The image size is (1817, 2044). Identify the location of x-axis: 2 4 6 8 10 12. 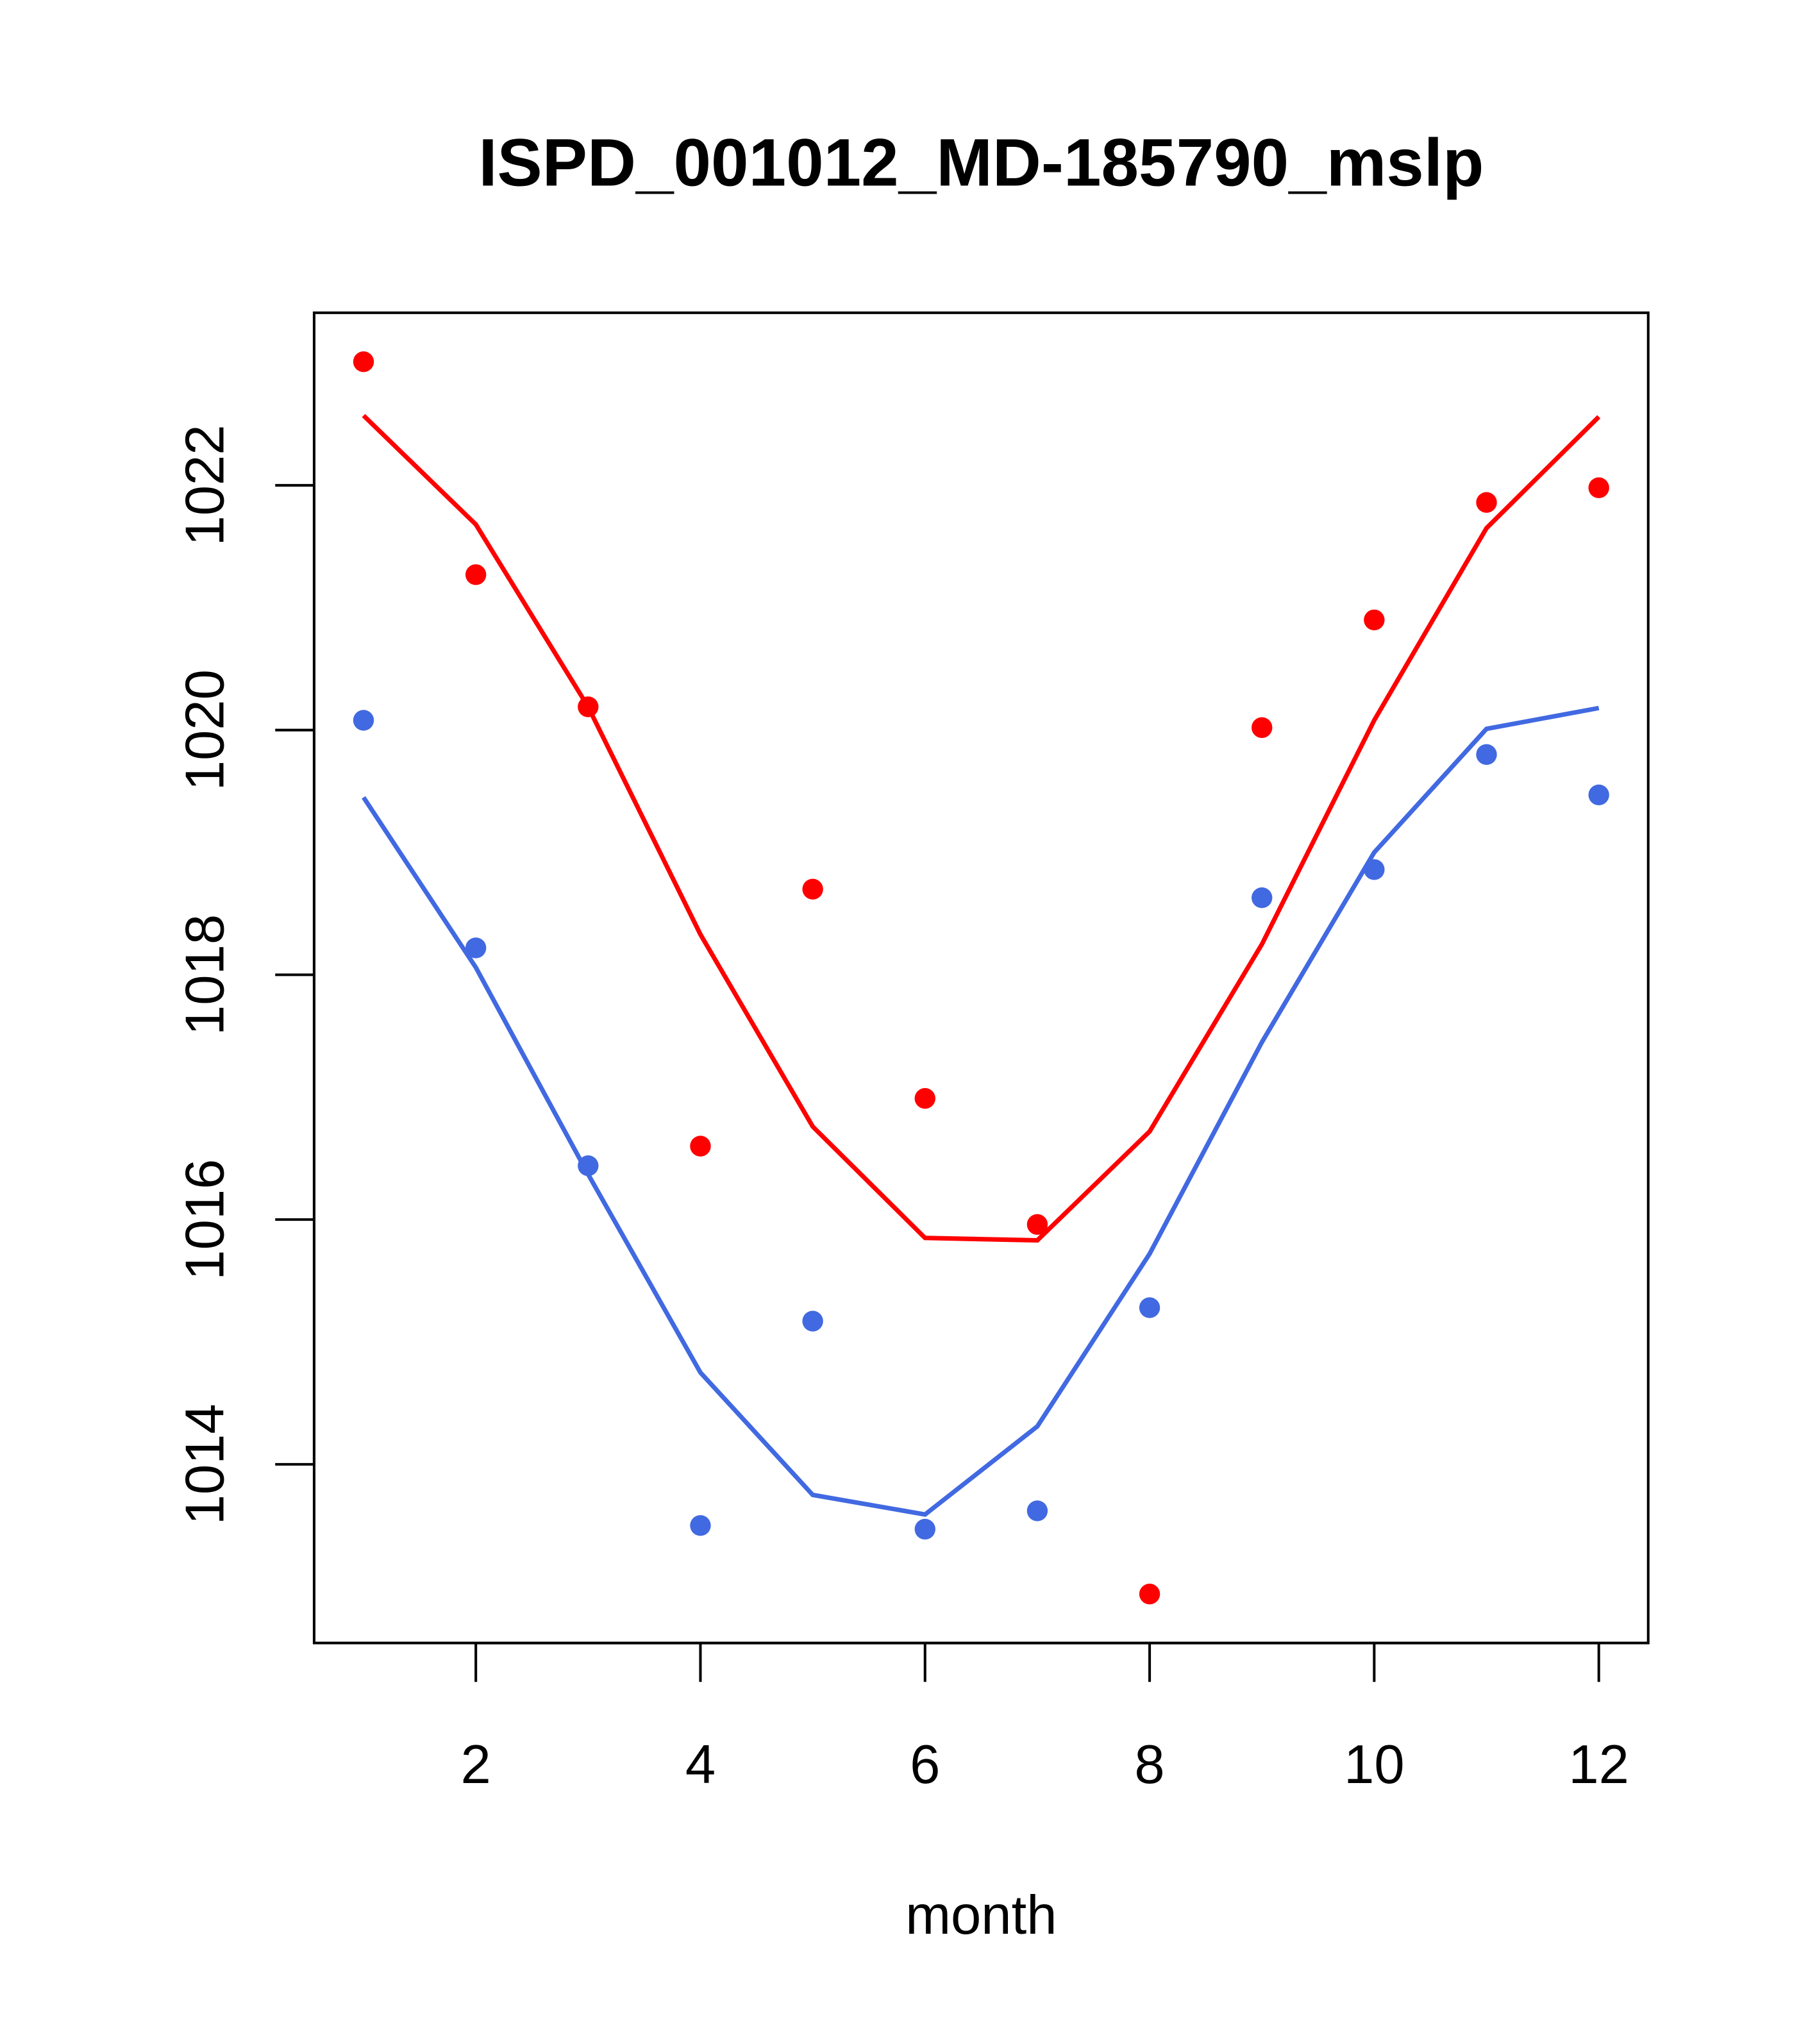
(1045, 1718).